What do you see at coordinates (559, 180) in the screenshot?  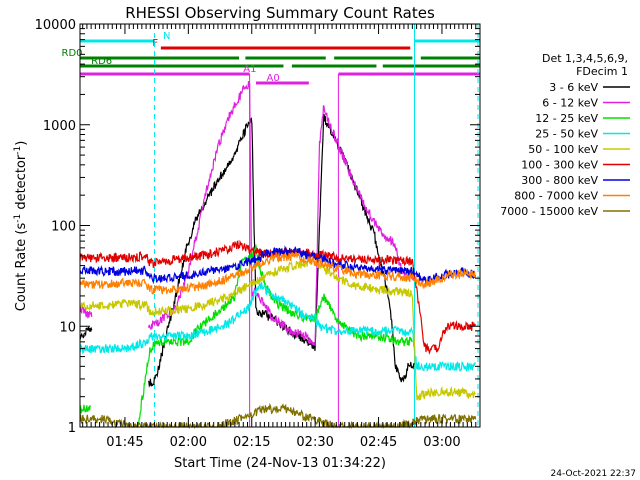 I see `legend-label: 300 - 800 keV` at bounding box center [559, 180].